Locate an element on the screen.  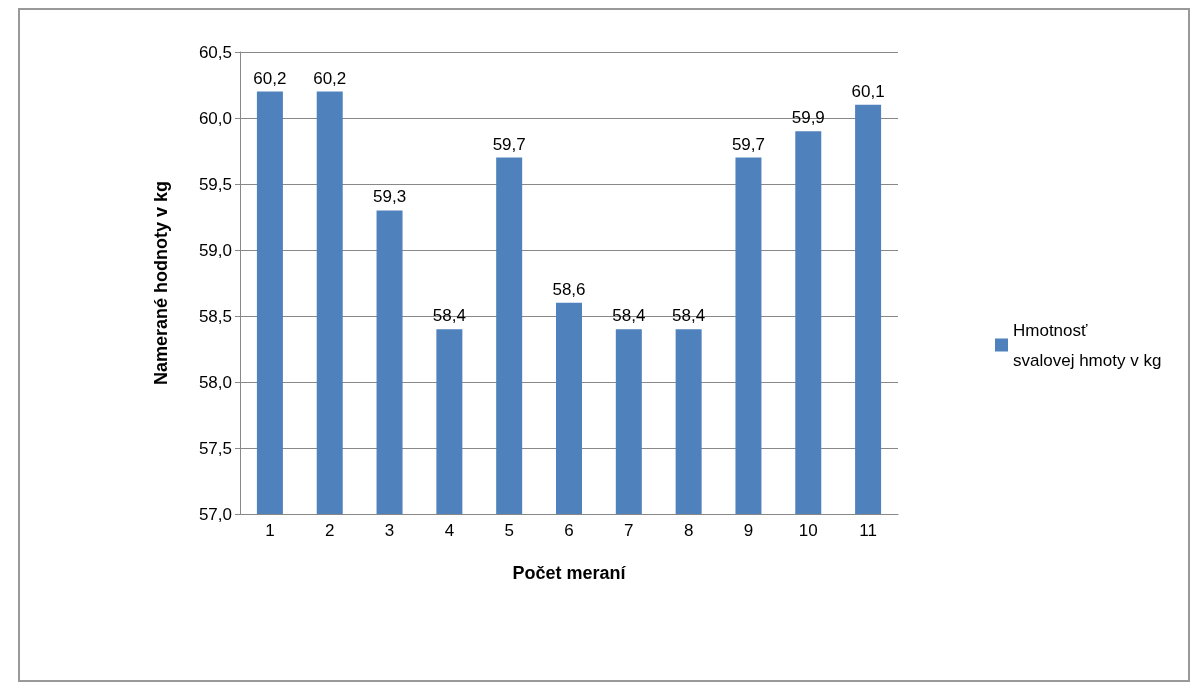
y-tick-label: 60,5 is located at coordinates (215, 52).